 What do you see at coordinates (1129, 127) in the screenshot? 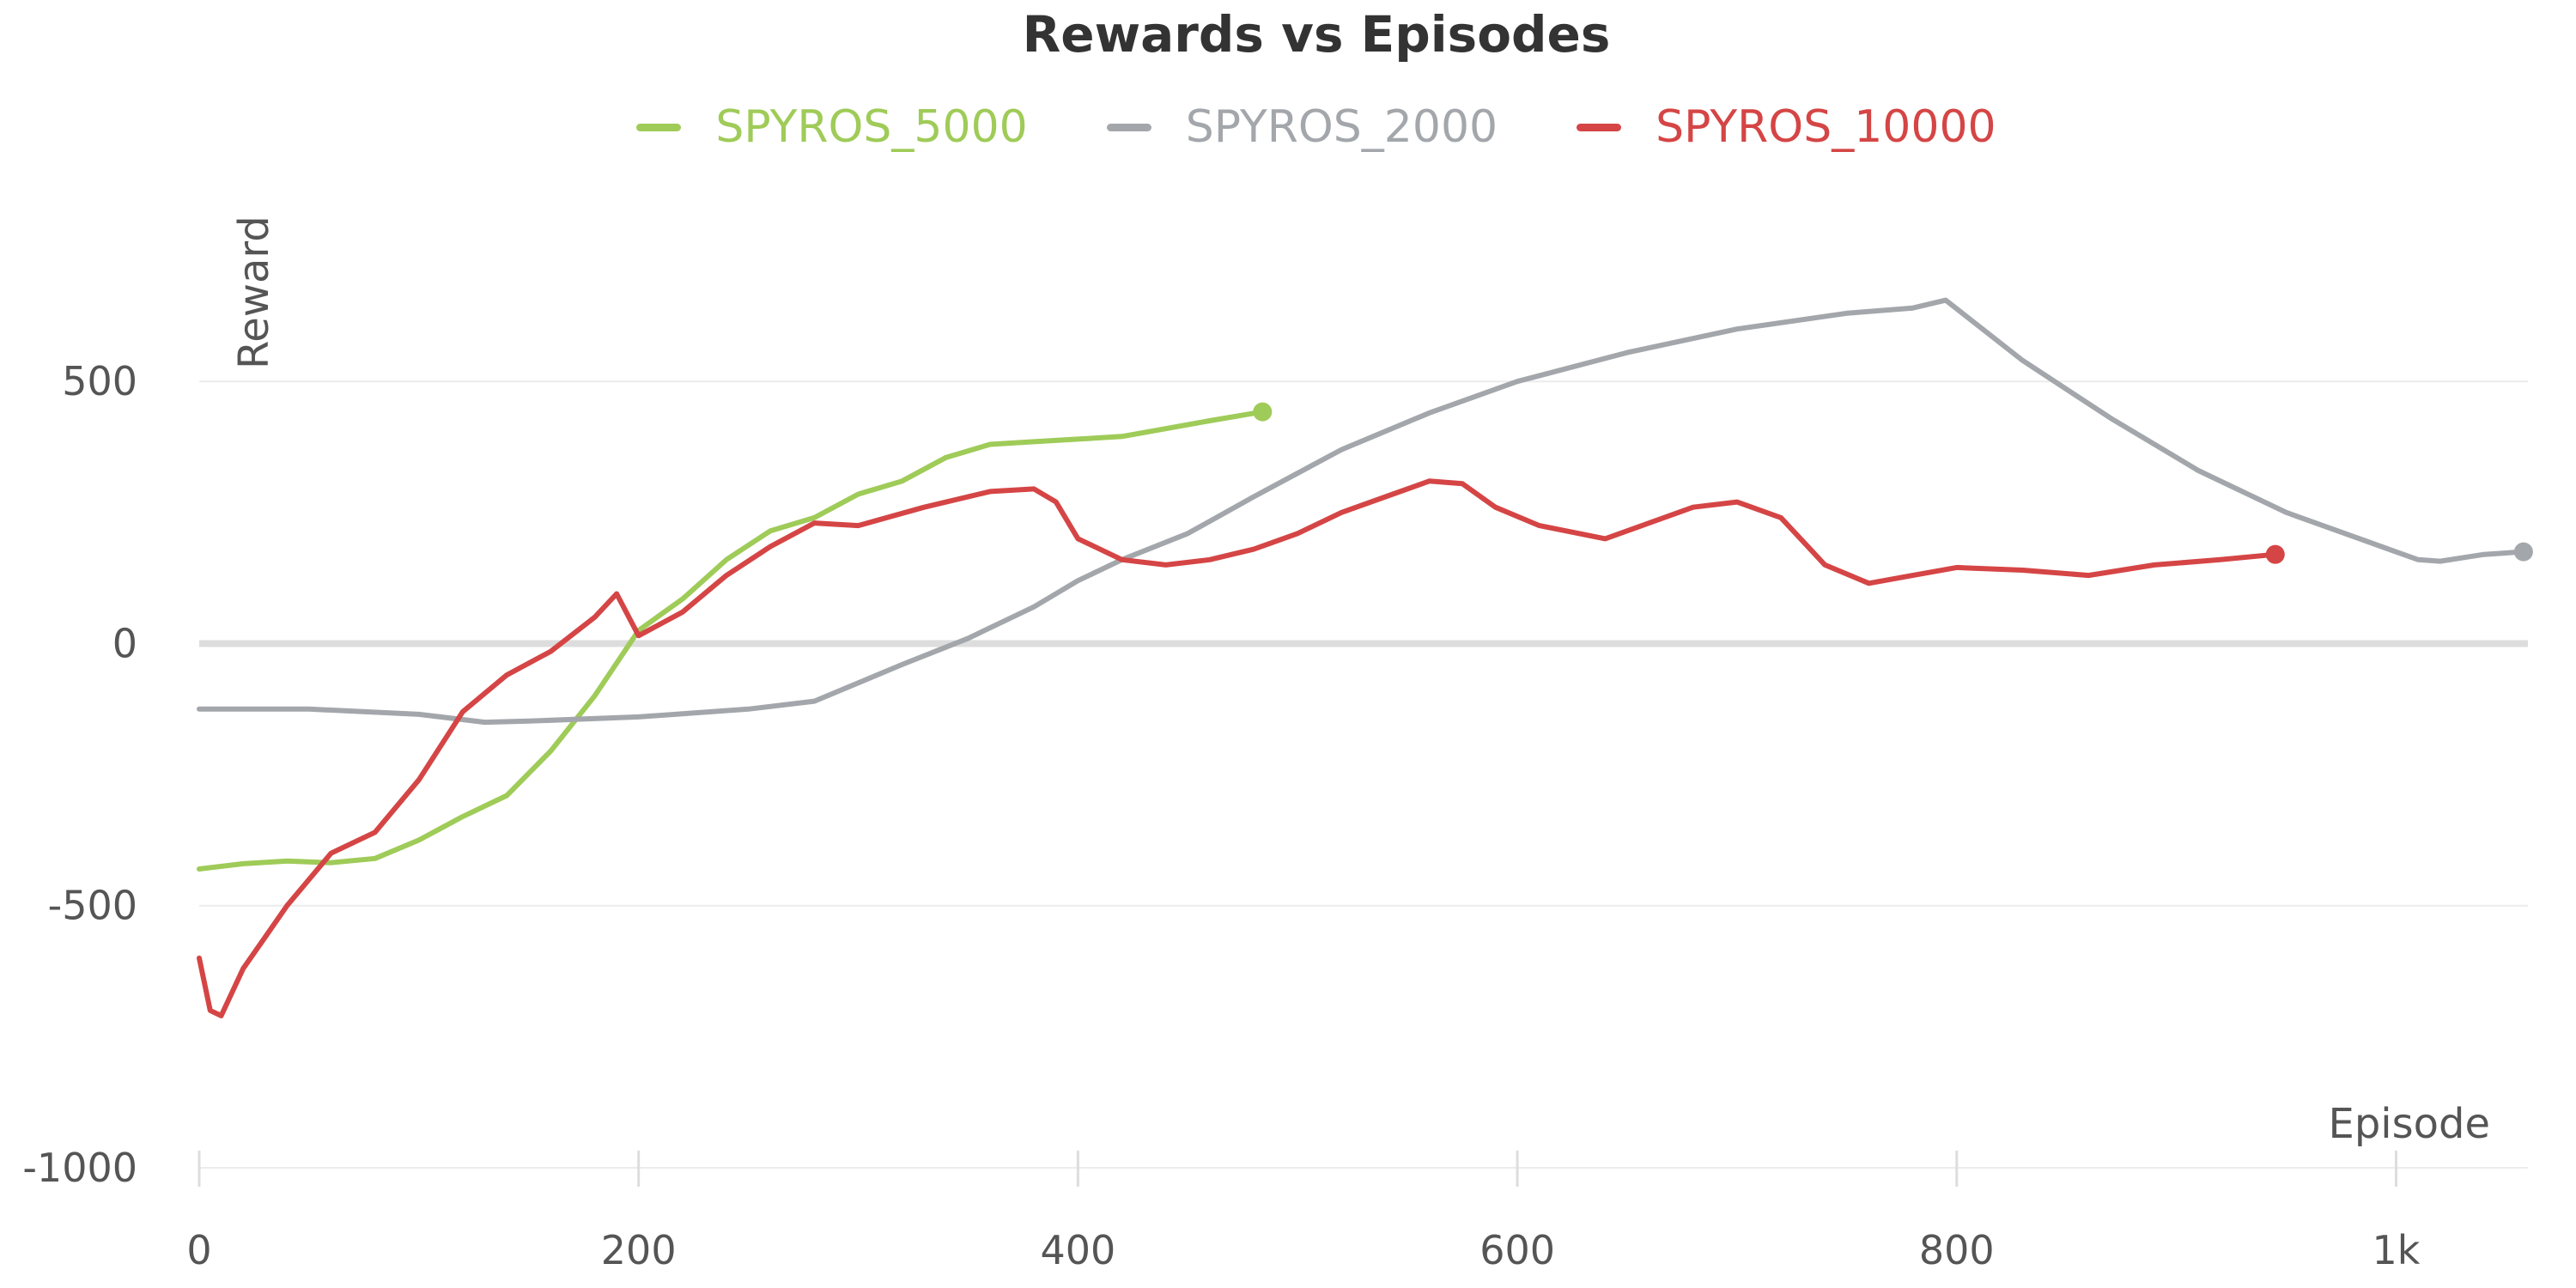
I see `legend-swatch-spyros-2000` at bounding box center [1129, 127].